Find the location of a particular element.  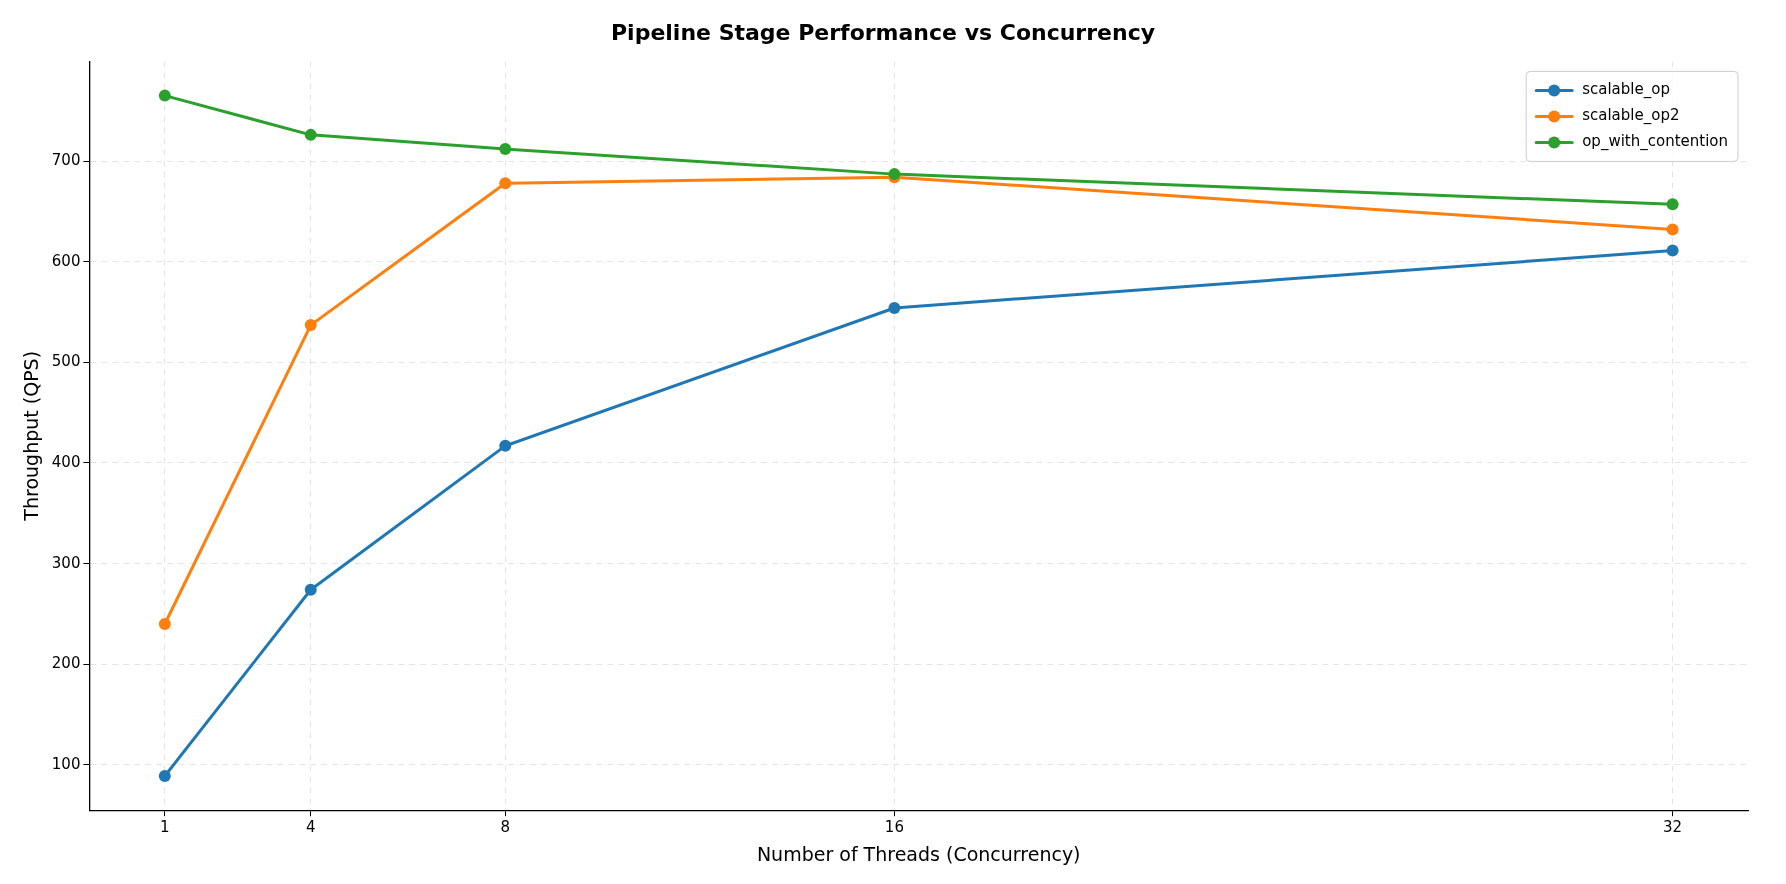

x-axis-title: Number of Threads (Concurrency) is located at coordinates (918, 853).